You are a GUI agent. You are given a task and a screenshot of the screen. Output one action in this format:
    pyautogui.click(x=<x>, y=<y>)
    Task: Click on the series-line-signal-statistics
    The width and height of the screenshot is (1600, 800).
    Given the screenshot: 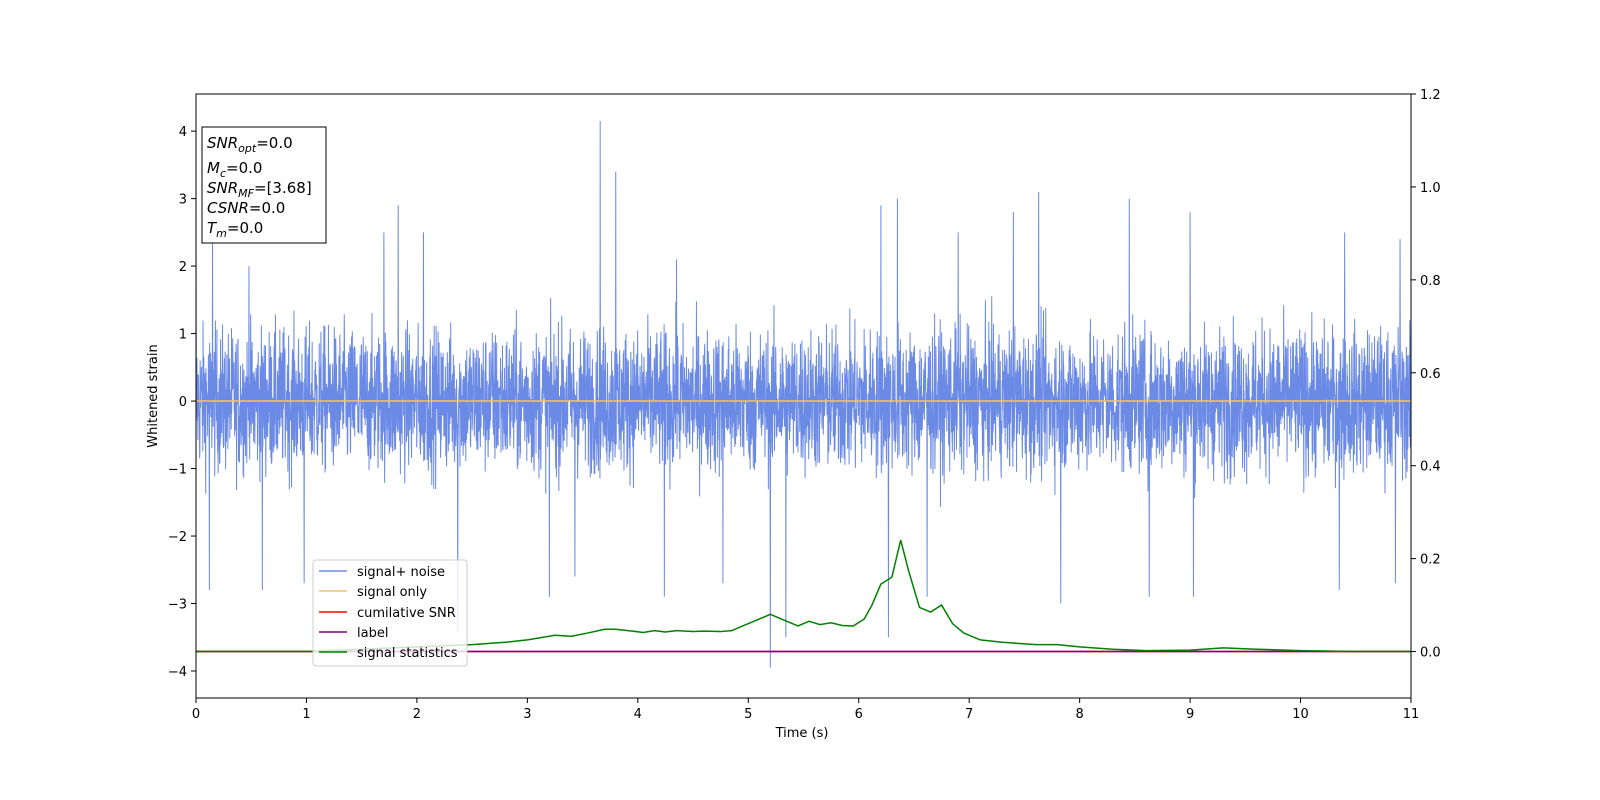 What is the action you would take?
    pyautogui.click(x=803, y=596)
    